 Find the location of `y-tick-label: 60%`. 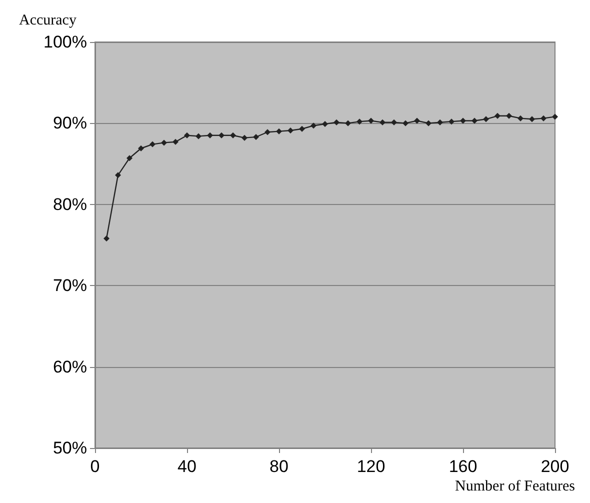

y-tick-label: 60% is located at coordinates (69, 366).